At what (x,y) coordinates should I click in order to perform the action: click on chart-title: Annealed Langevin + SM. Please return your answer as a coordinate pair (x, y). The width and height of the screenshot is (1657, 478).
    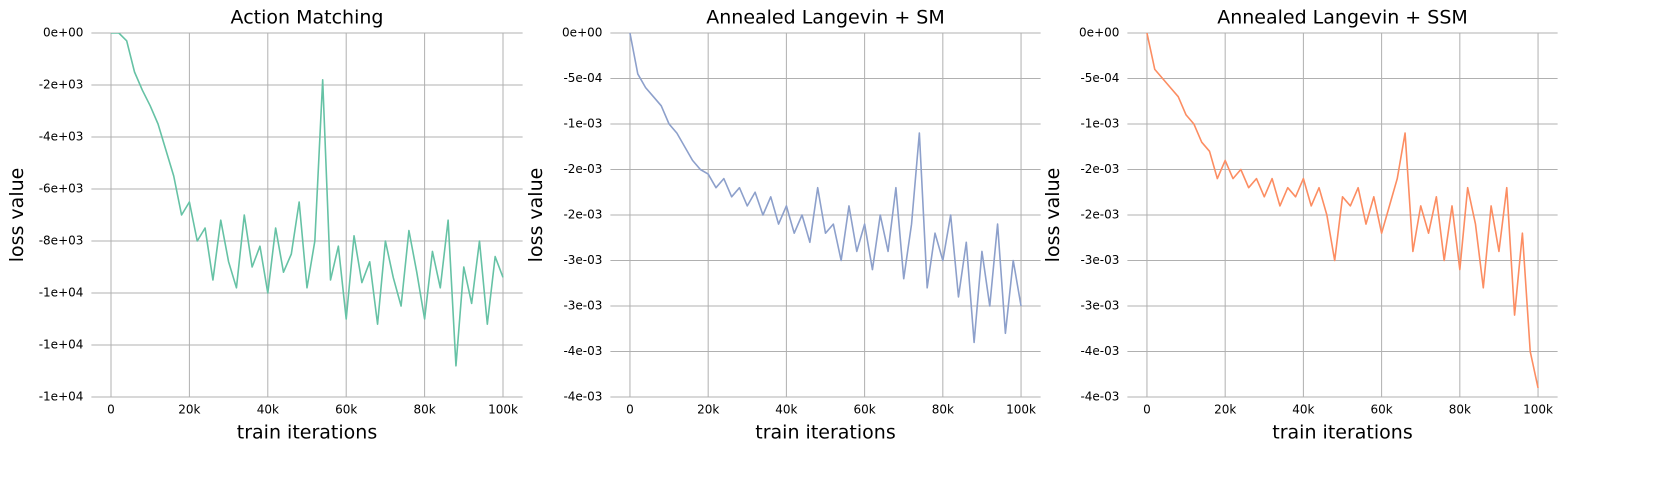
    Looking at the image, I should click on (825, 18).